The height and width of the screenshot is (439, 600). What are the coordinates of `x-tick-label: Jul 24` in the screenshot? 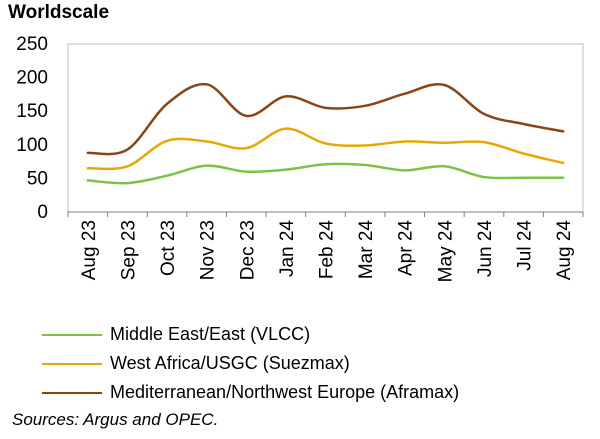 It's located at (525, 245).